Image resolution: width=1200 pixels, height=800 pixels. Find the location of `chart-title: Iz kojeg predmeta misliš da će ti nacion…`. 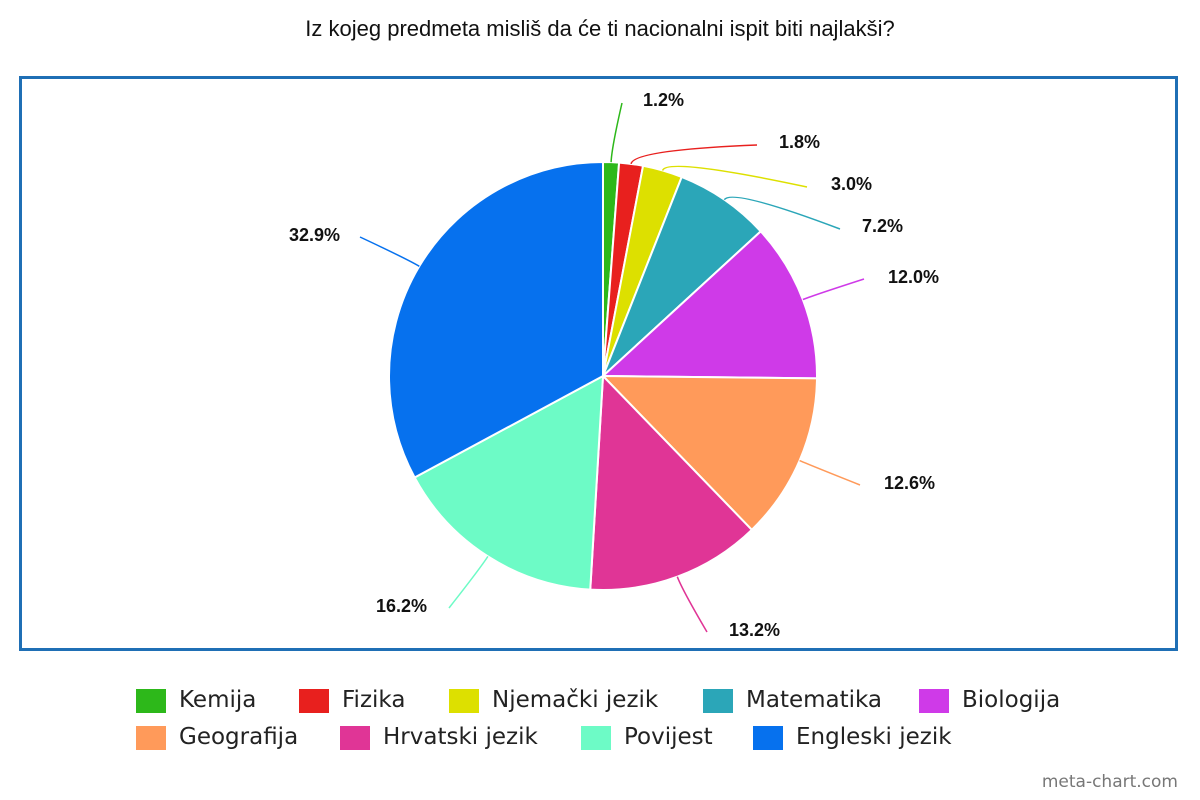

chart-title: Iz kojeg predmeta misliš da će ti nacion… is located at coordinates (600, 28).